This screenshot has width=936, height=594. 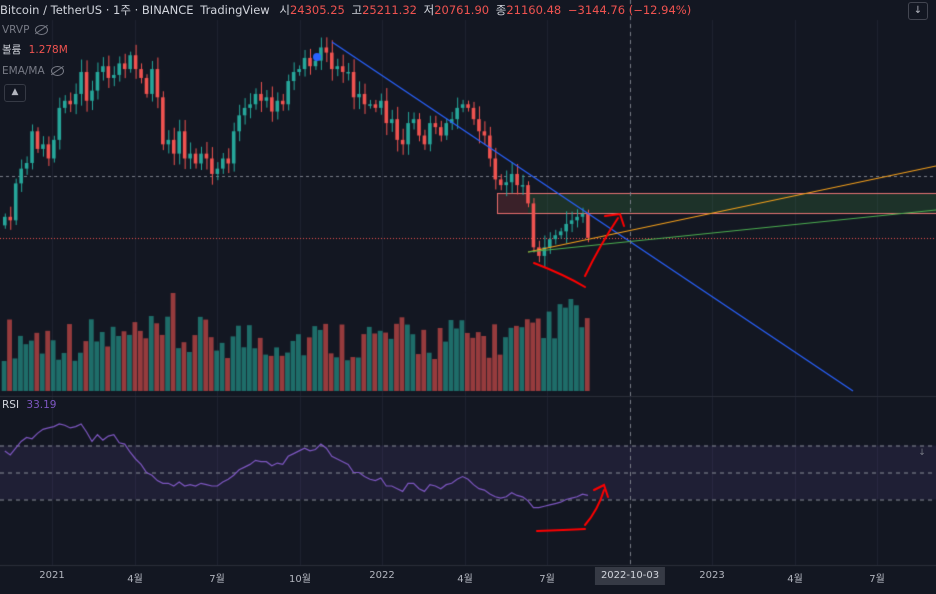 What do you see at coordinates (15, 93) in the screenshot?
I see `chevron-up-icon: ▲` at bounding box center [15, 93].